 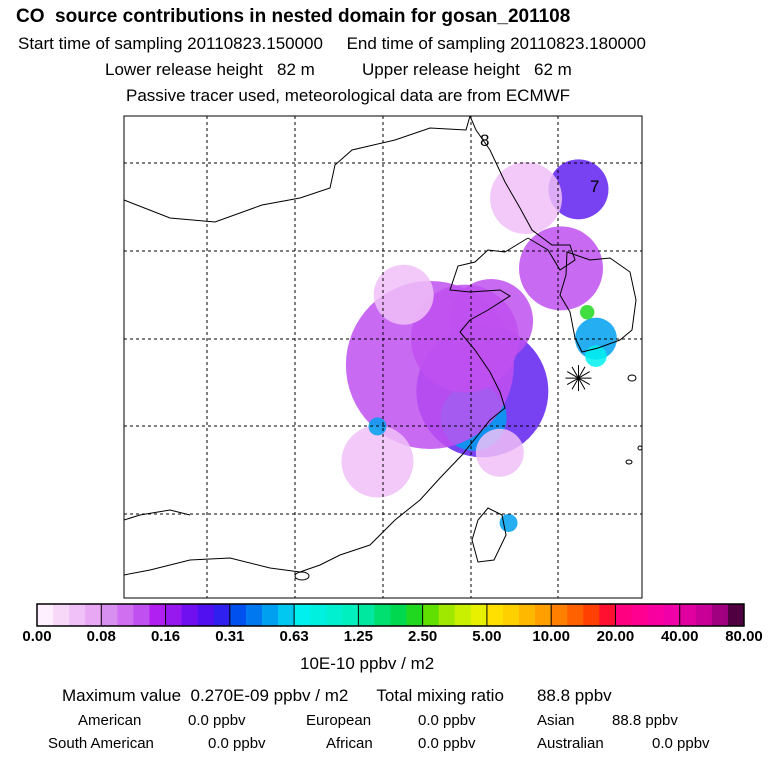 I want to click on colorbar-tick-label: 0.08, so click(x=101, y=636).